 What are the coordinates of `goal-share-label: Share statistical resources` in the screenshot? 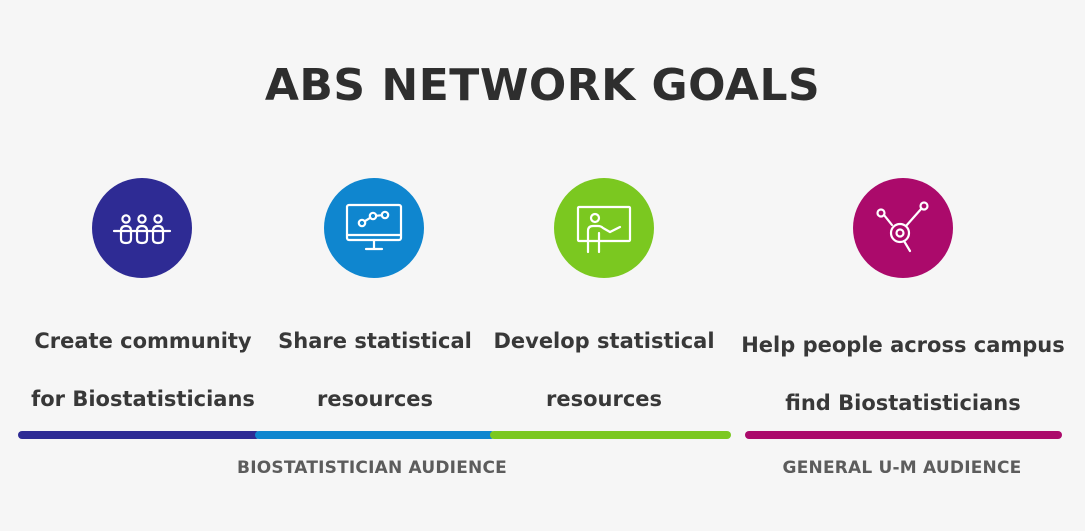 It's located at (375, 370).